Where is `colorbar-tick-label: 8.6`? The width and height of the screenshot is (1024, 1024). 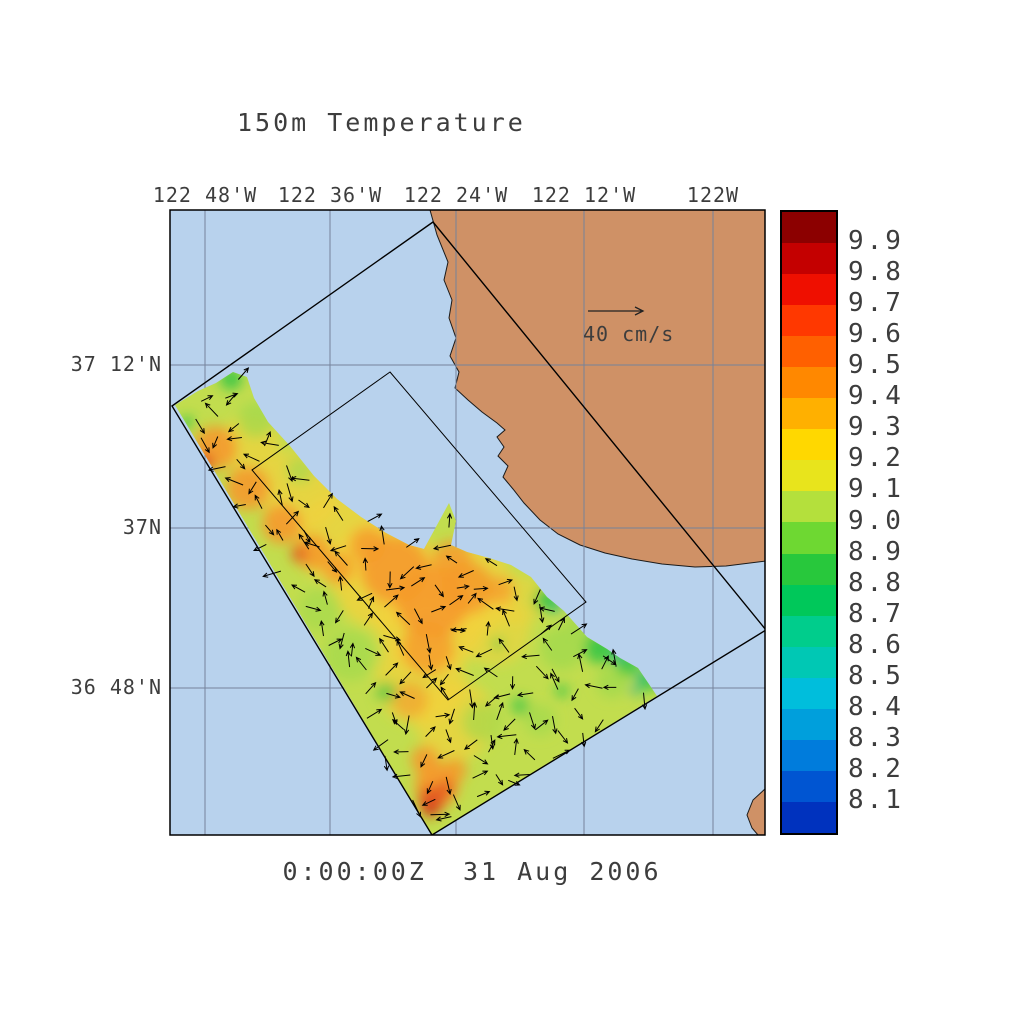
colorbar-tick-label: 8.6 is located at coordinates (876, 644).